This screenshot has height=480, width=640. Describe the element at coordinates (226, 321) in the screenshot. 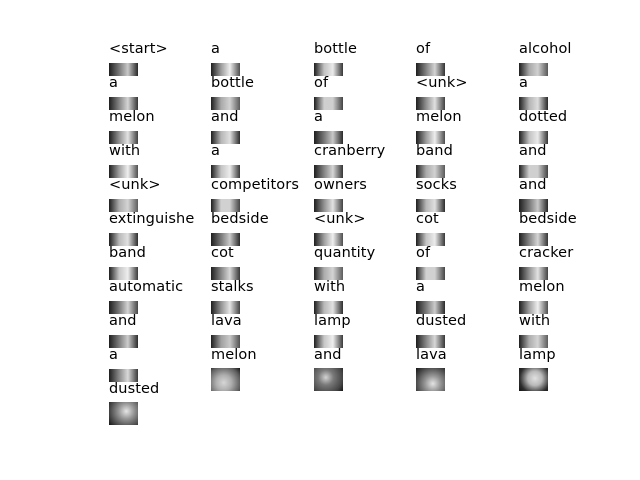

I see `caption-word: lava` at that location.